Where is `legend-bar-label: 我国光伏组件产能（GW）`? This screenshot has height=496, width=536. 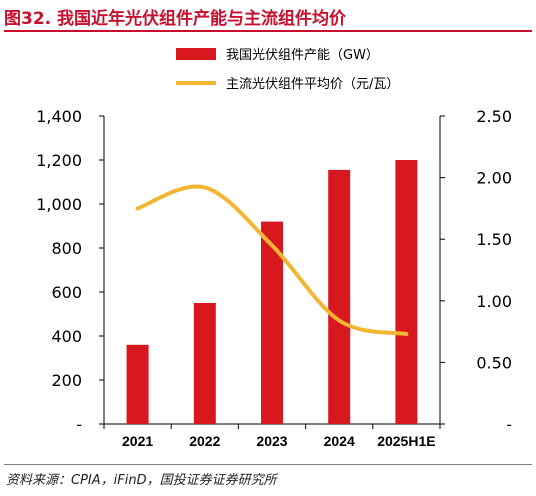 legend-bar-label: 我国光伏组件产能（GW） is located at coordinates (302, 55).